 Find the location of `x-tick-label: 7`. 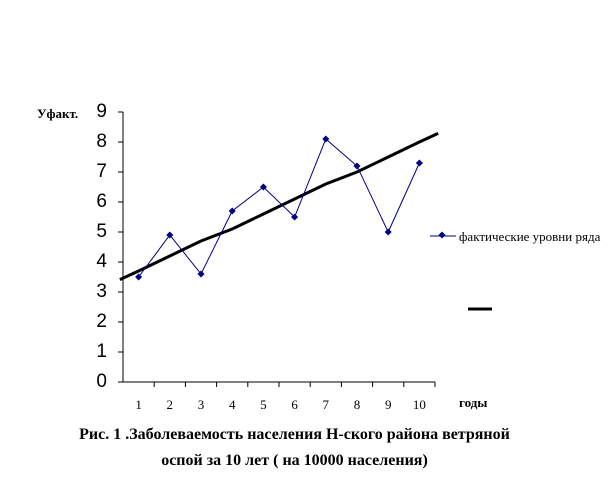

x-tick-label: 7 is located at coordinates (326, 404).